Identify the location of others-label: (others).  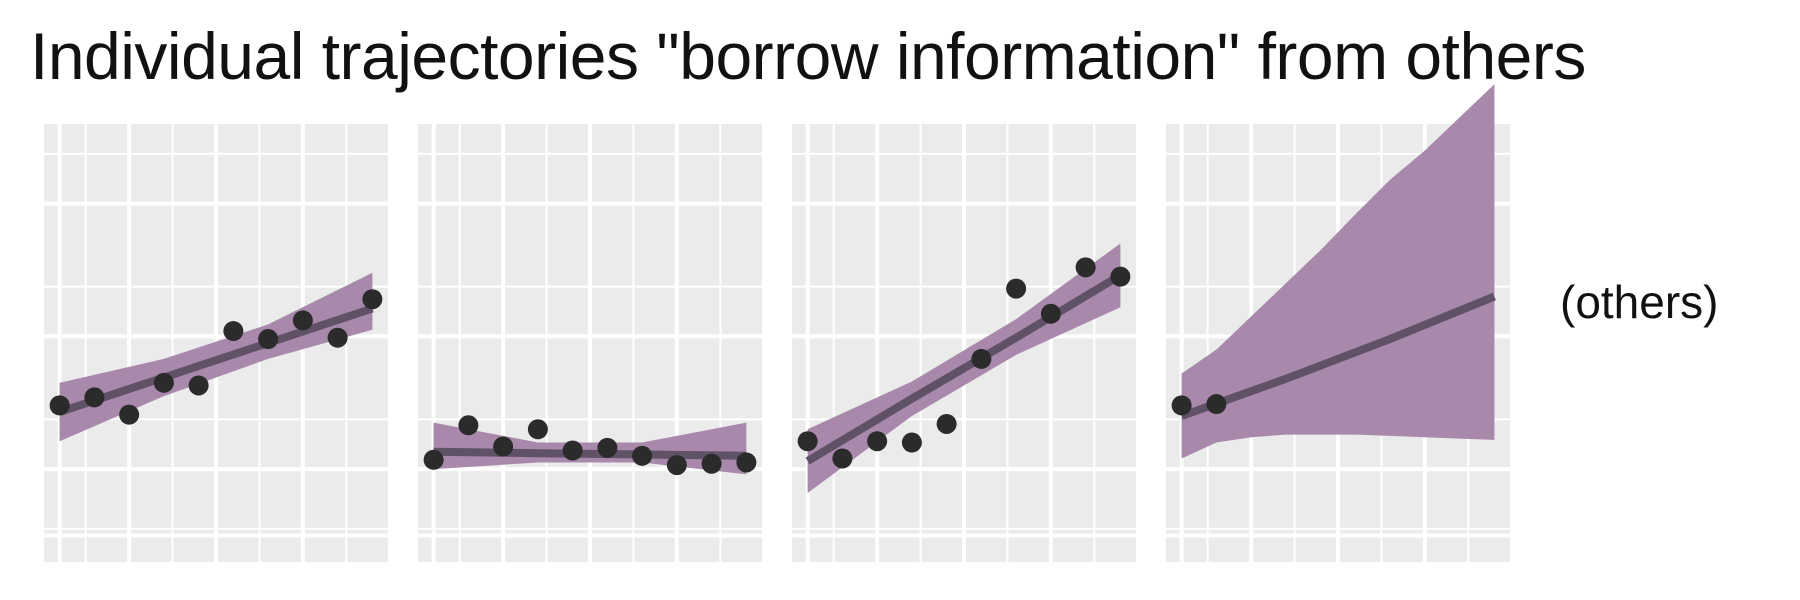
(1639, 302).